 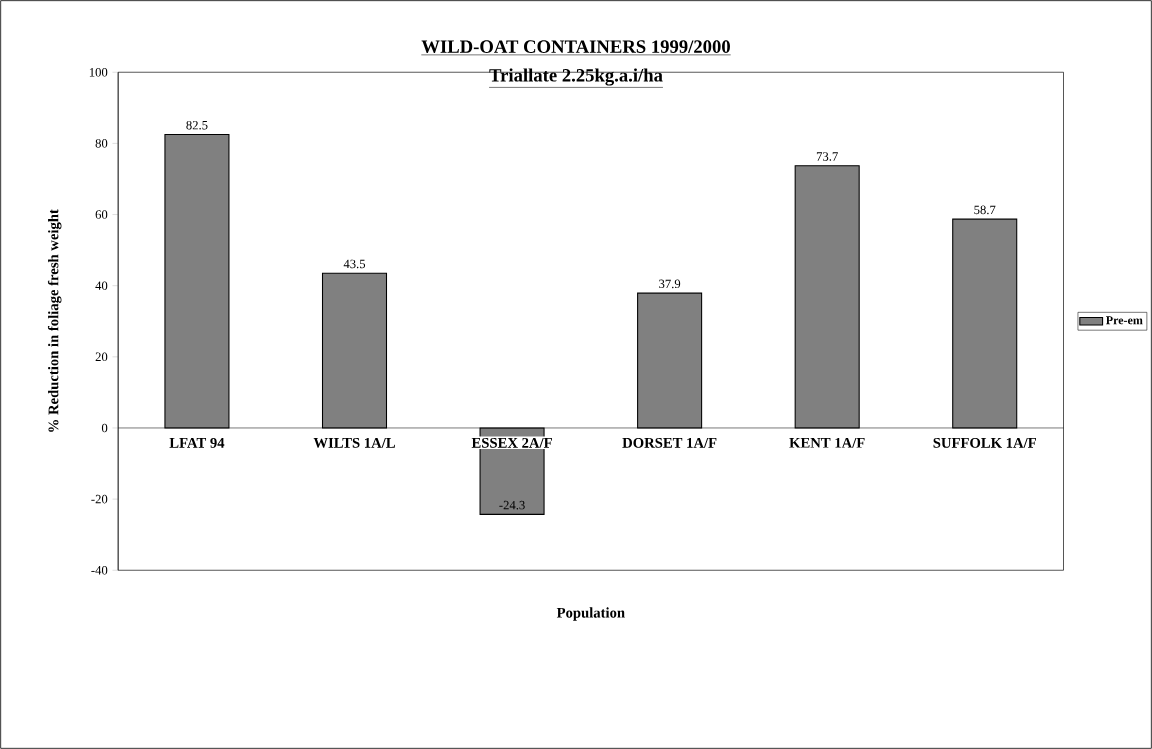 I want to click on y-tick-label: 0, so click(x=104, y=428).